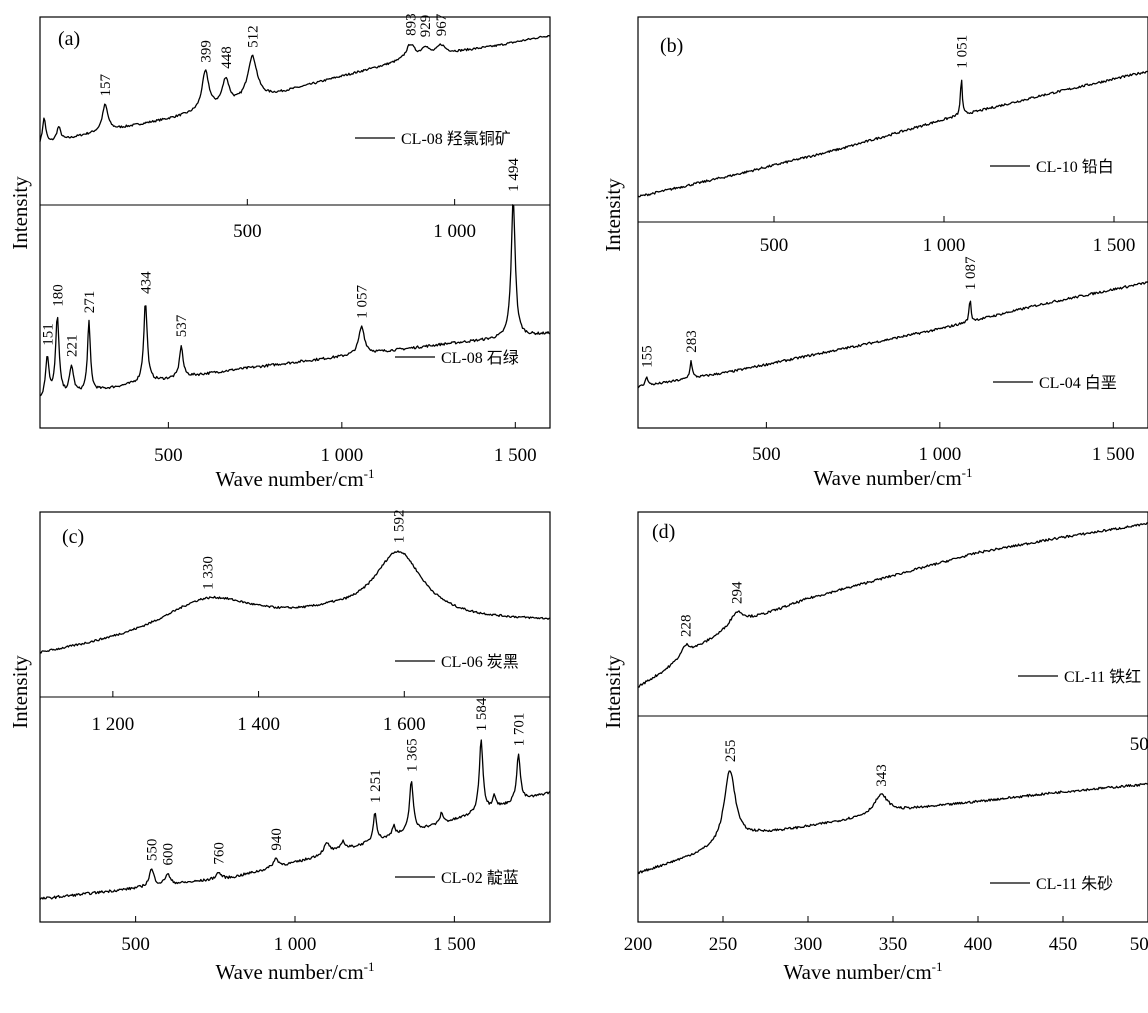 This screenshot has width=1148, height=1013. Describe the element at coordinates (73, 346) in the screenshot. I see `peak-label: 221` at that location.